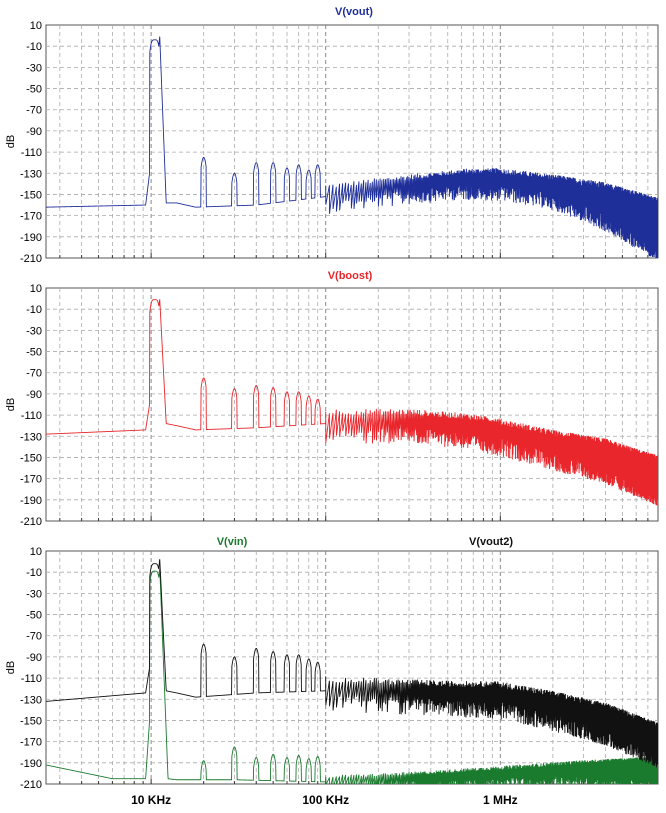 This screenshot has width=666, height=813. What do you see at coordinates (325, 800) in the screenshot?
I see `x-tick-label: 100 KHz` at bounding box center [325, 800].